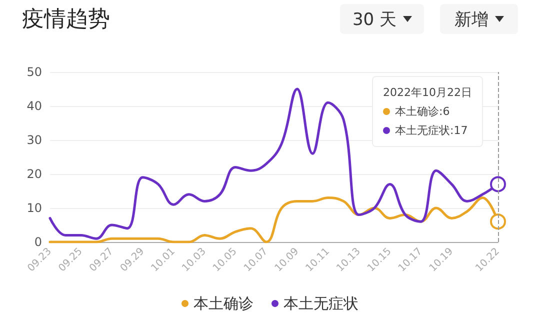 Image resolution: width=540 pixels, height=320 pixels. I want to click on y-tick-label: 20, so click(34, 174).